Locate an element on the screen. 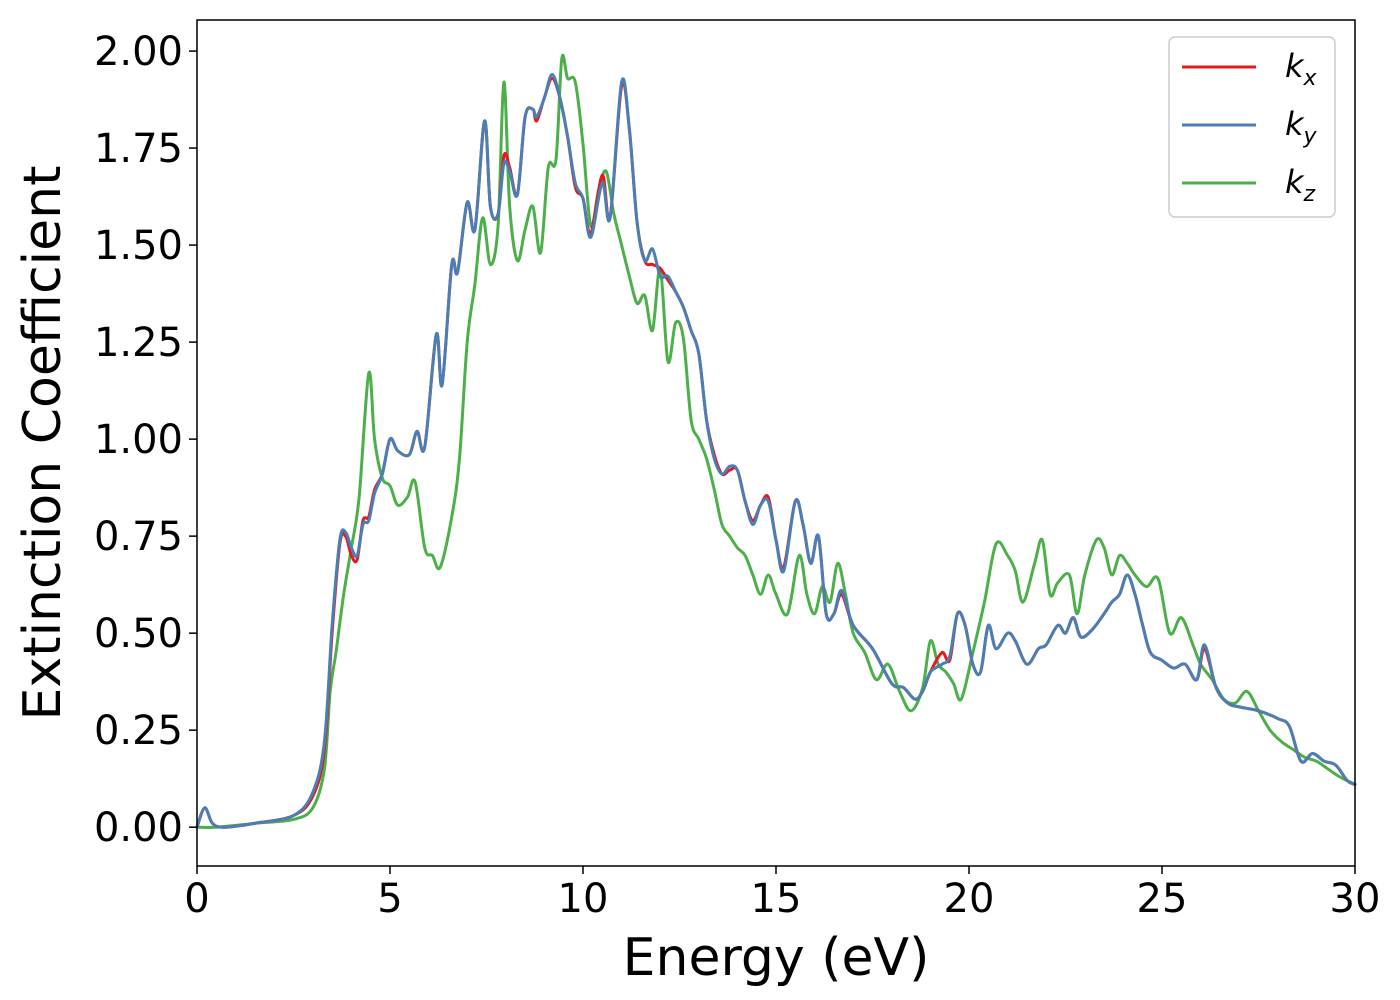 The image size is (1400, 1000). x-tick-label: 10 is located at coordinates (583, 899).